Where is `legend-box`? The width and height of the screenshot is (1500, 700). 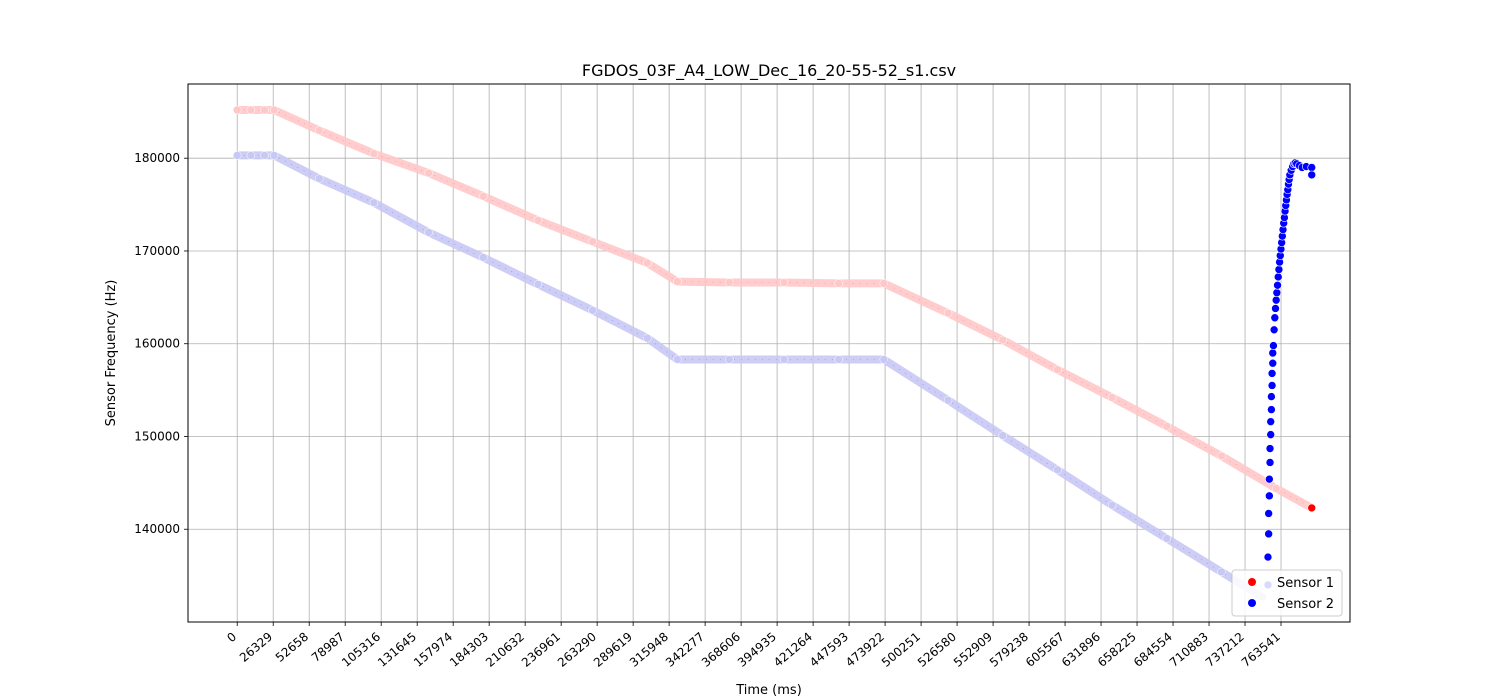
legend-box is located at coordinates (1287, 593).